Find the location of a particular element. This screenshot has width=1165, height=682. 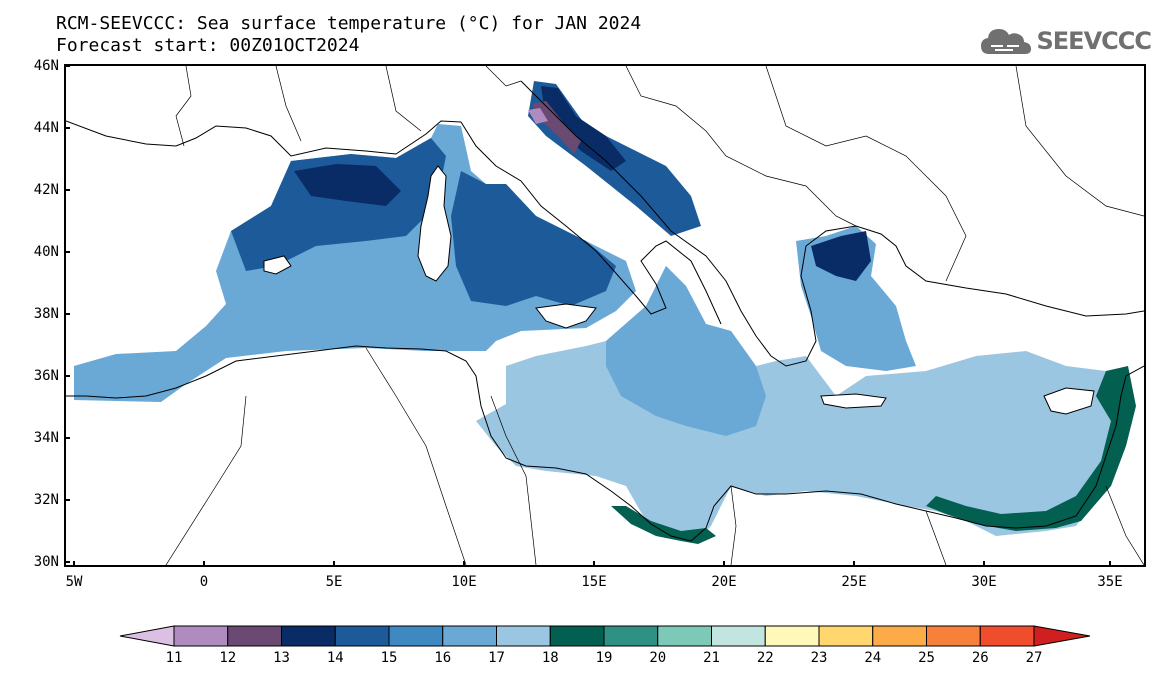

colorbar-label: 14 is located at coordinates (335, 658).